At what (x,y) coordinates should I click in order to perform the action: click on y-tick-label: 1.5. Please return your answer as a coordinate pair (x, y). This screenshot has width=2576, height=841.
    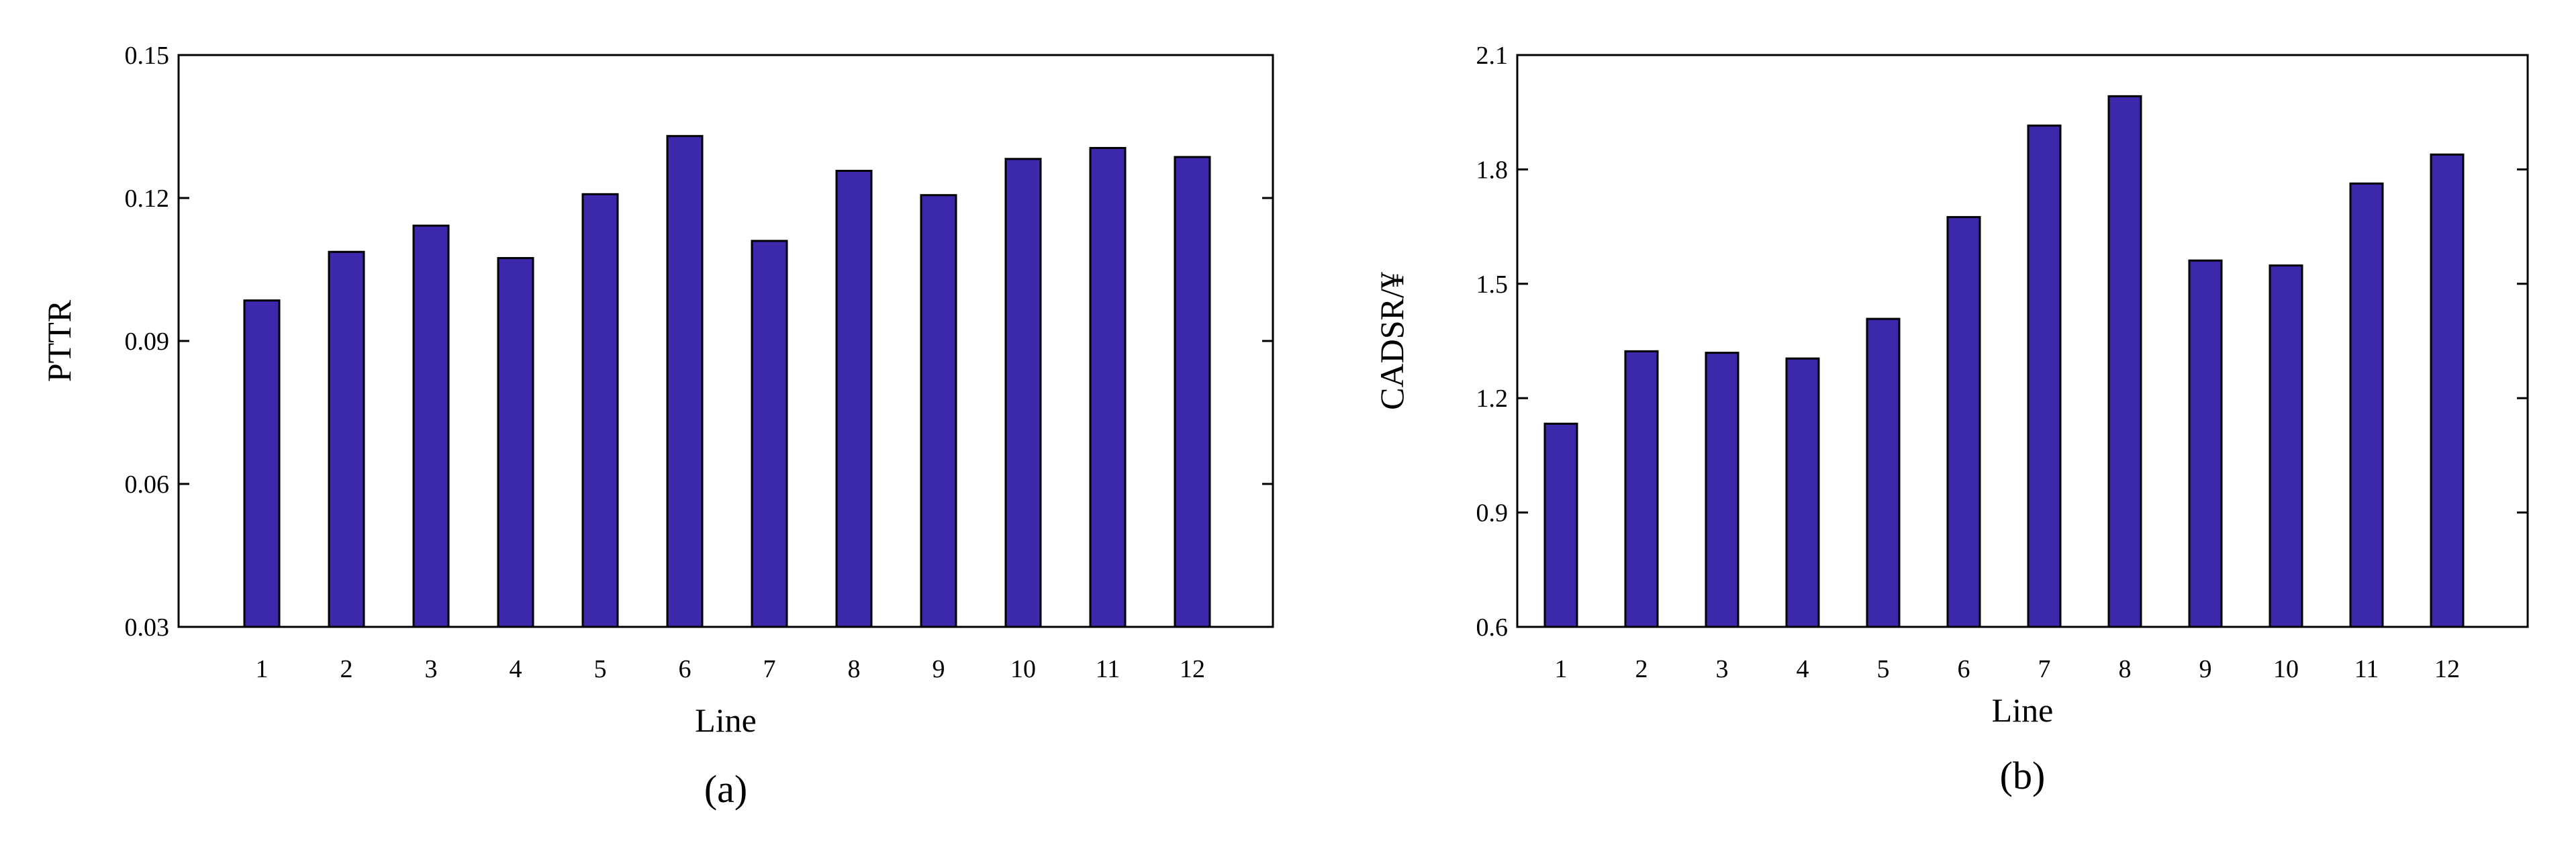
    Looking at the image, I should click on (1492, 284).